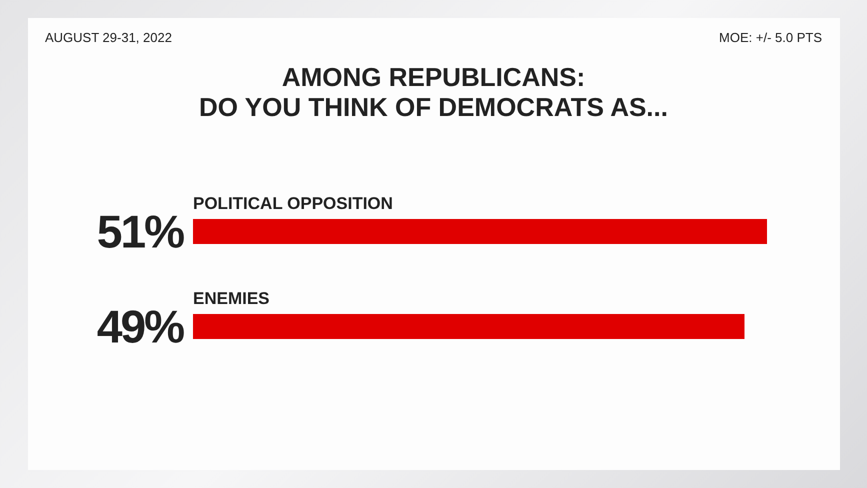  What do you see at coordinates (231, 298) in the screenshot?
I see `y-tick-label: ENEMIES` at bounding box center [231, 298].